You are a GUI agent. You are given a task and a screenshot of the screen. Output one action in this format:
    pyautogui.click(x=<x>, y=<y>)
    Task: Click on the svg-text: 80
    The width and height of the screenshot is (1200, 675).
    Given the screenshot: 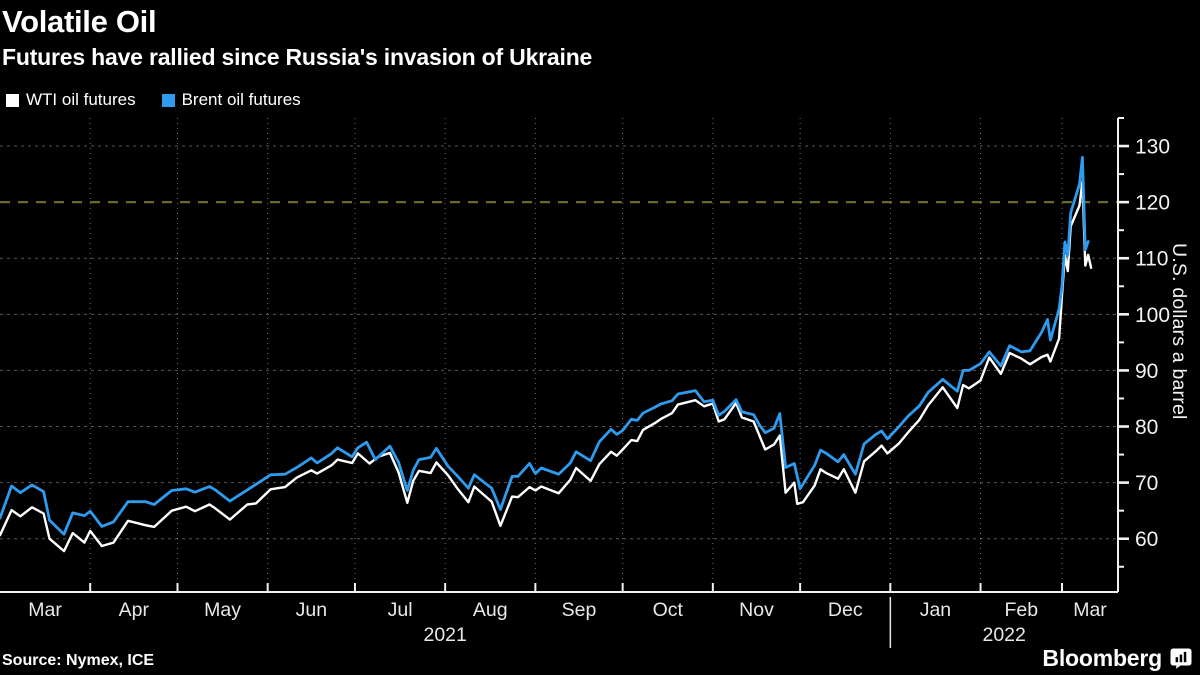 What is the action you would take?
    pyautogui.click(x=1146, y=427)
    